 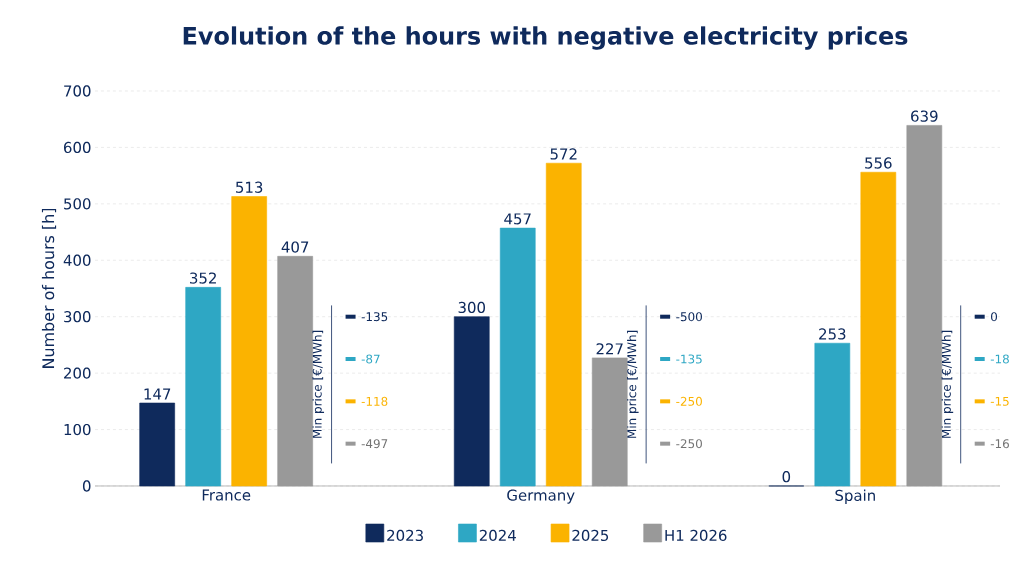 What do you see at coordinates (77, 260) in the screenshot?
I see `y-tick-label: 400` at bounding box center [77, 260].